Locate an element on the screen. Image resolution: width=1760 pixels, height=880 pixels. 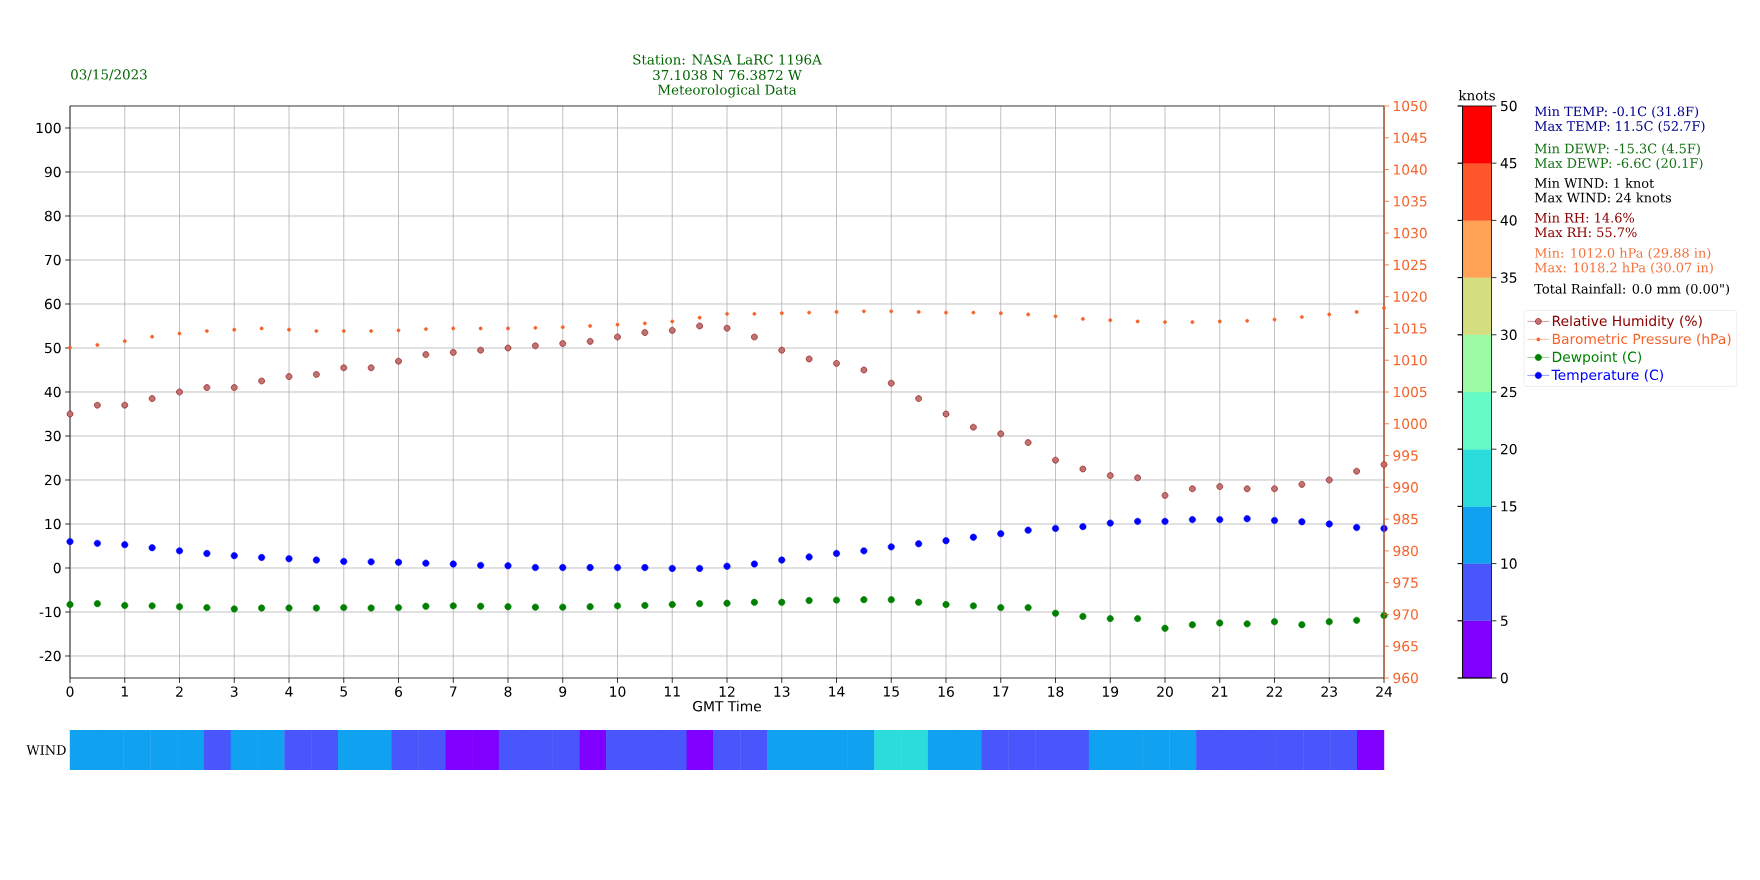
x-tick-label: 5 is located at coordinates (343, 691).